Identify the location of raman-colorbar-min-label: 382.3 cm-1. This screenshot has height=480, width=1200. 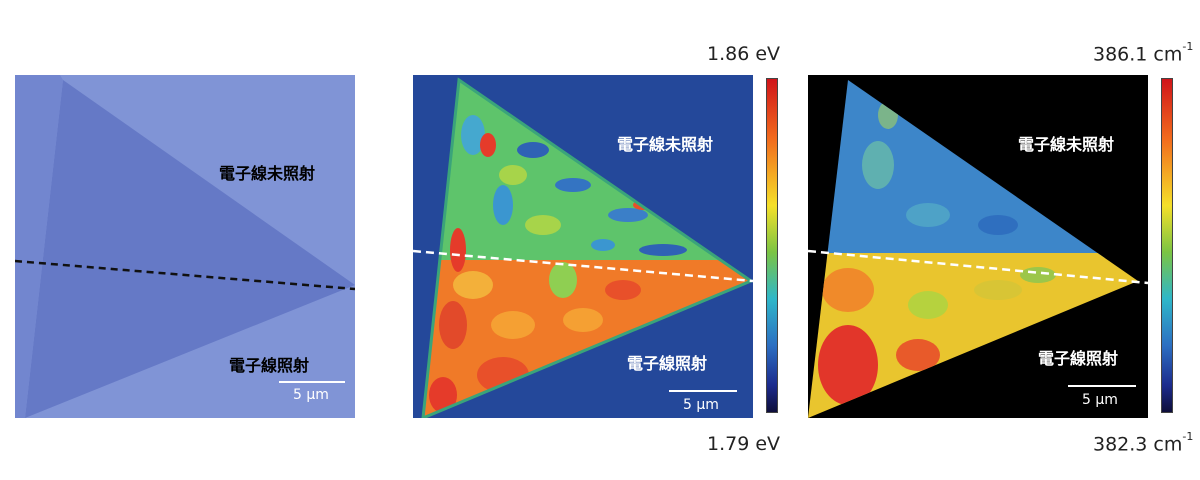
(1143, 443).